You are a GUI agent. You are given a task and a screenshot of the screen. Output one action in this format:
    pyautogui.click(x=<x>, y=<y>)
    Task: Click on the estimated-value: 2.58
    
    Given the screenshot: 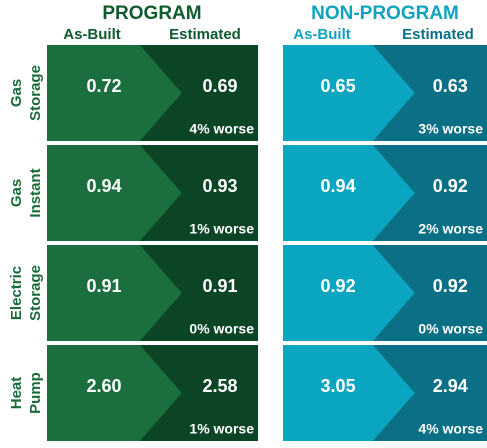 What is the action you would take?
    pyautogui.click(x=219, y=386)
    